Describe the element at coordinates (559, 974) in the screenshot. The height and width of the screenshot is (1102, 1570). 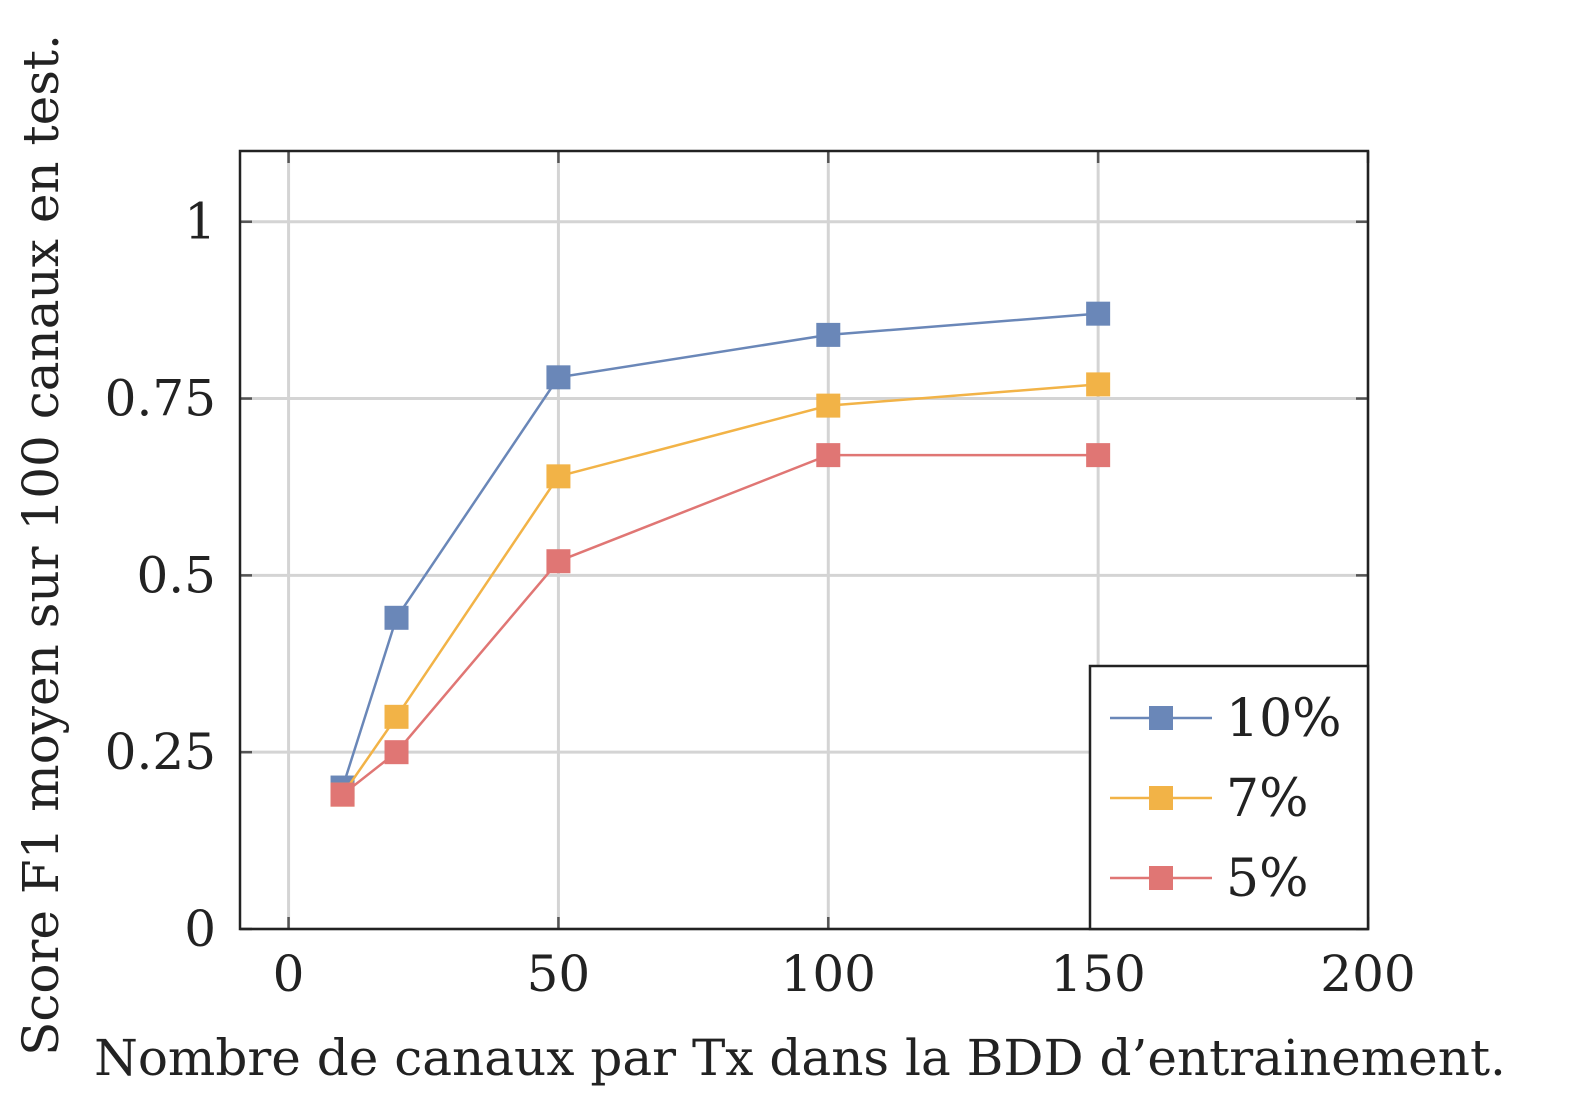
I see `x-tick-label: 50` at that location.